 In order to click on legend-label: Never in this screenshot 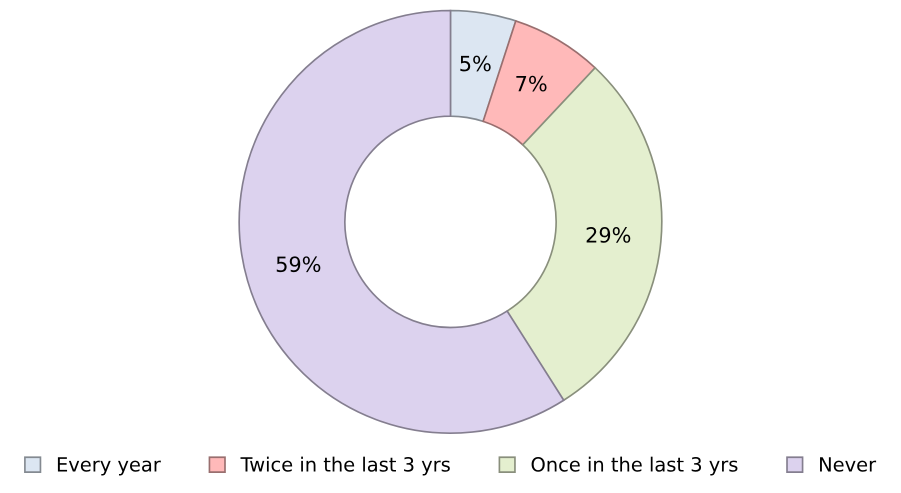, I will do `click(848, 464)`.